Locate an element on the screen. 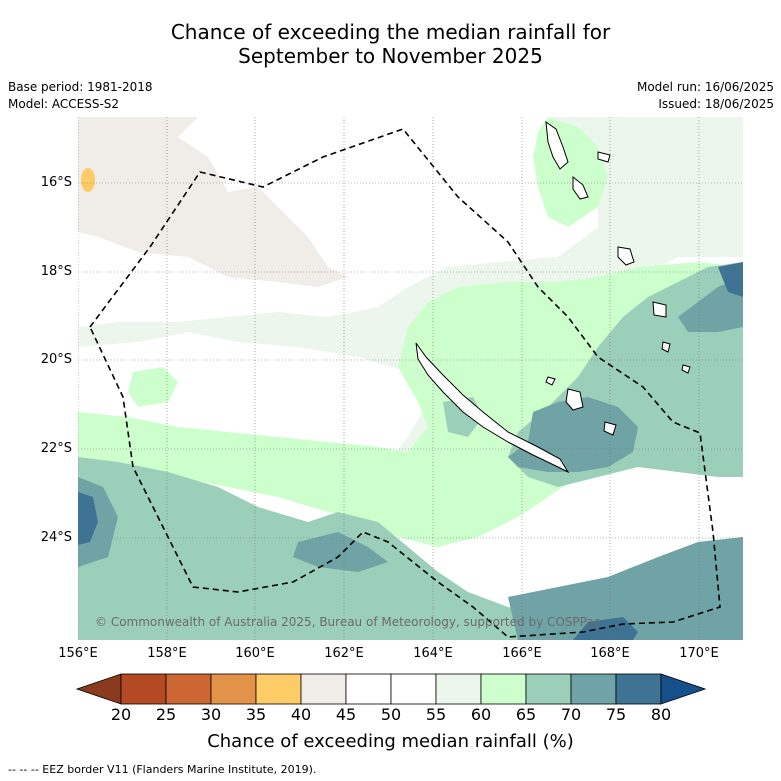 The image size is (781, 781). issued-date: Issued: 18/06/2025 is located at coordinates (716, 104).